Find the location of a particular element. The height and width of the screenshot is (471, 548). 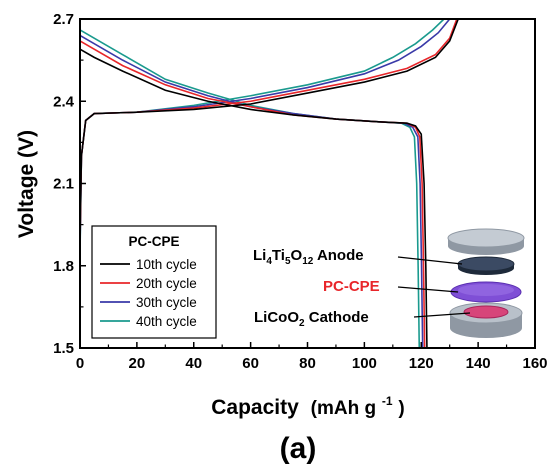

y-tick-label: 2.1 is located at coordinates (63, 184).